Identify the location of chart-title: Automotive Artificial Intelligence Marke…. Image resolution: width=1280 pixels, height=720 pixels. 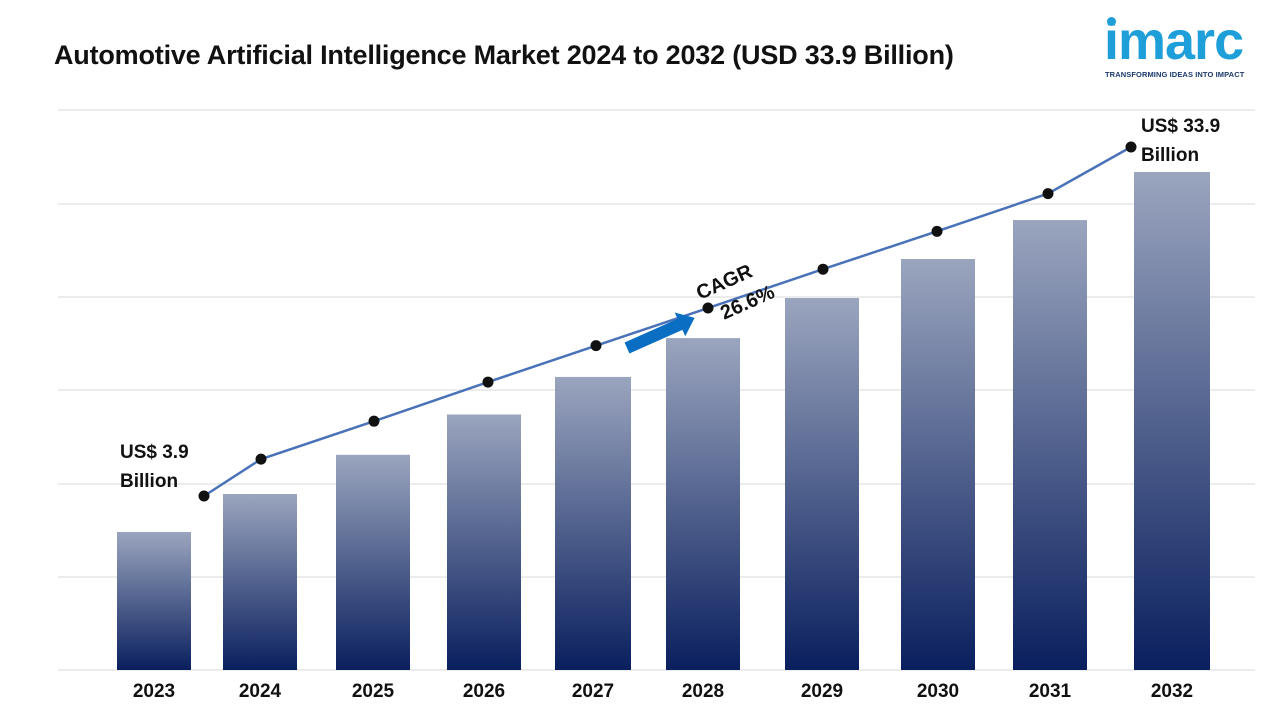
(504, 55).